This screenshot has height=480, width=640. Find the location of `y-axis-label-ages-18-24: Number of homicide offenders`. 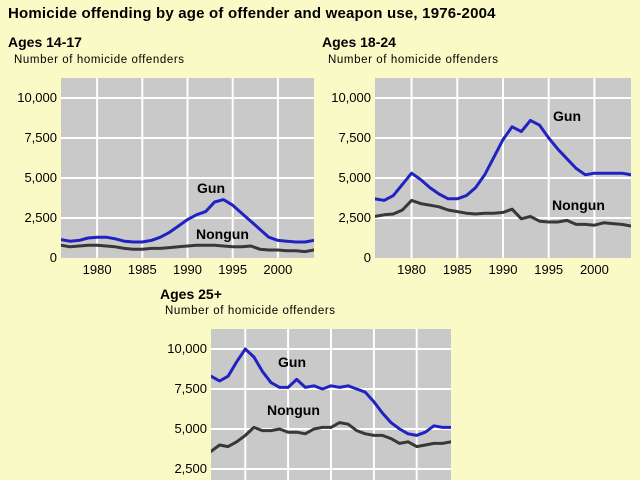

y-axis-label-ages-18-24: Number of homicide offenders is located at coordinates (413, 60).